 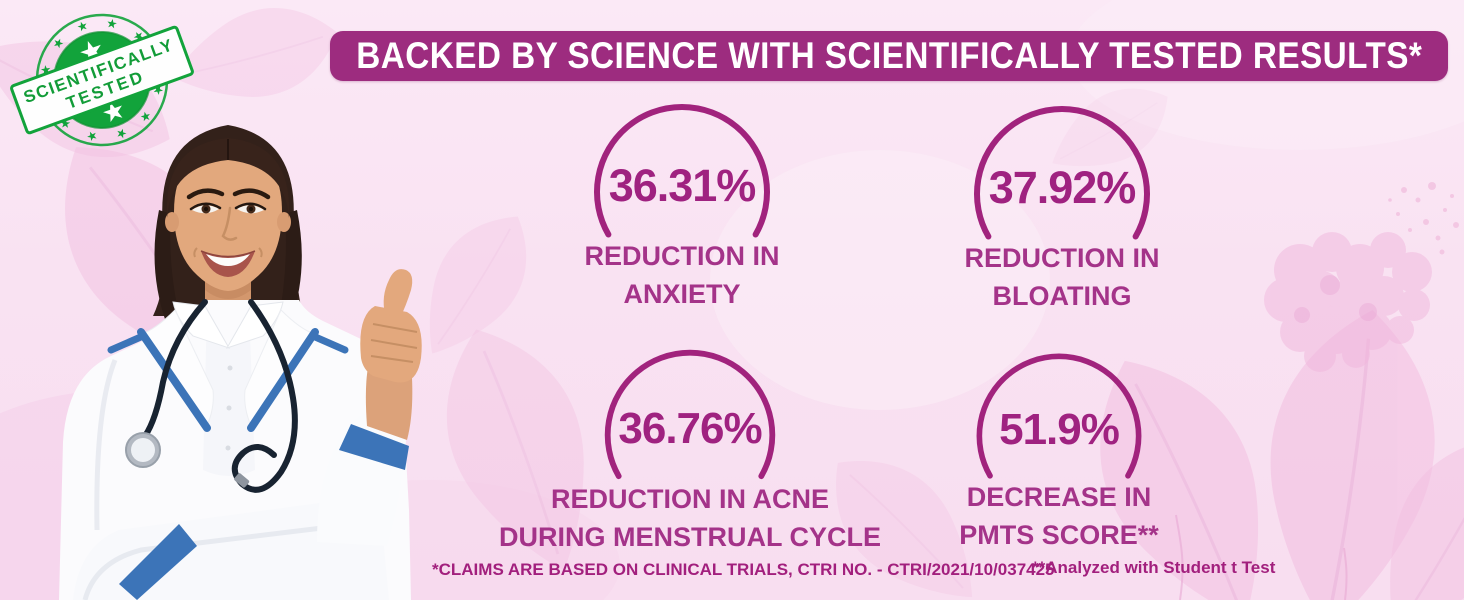 I want to click on scientifically-tested-stamp: SCIENTIFICALLY TESTED, so click(x=102, y=80).